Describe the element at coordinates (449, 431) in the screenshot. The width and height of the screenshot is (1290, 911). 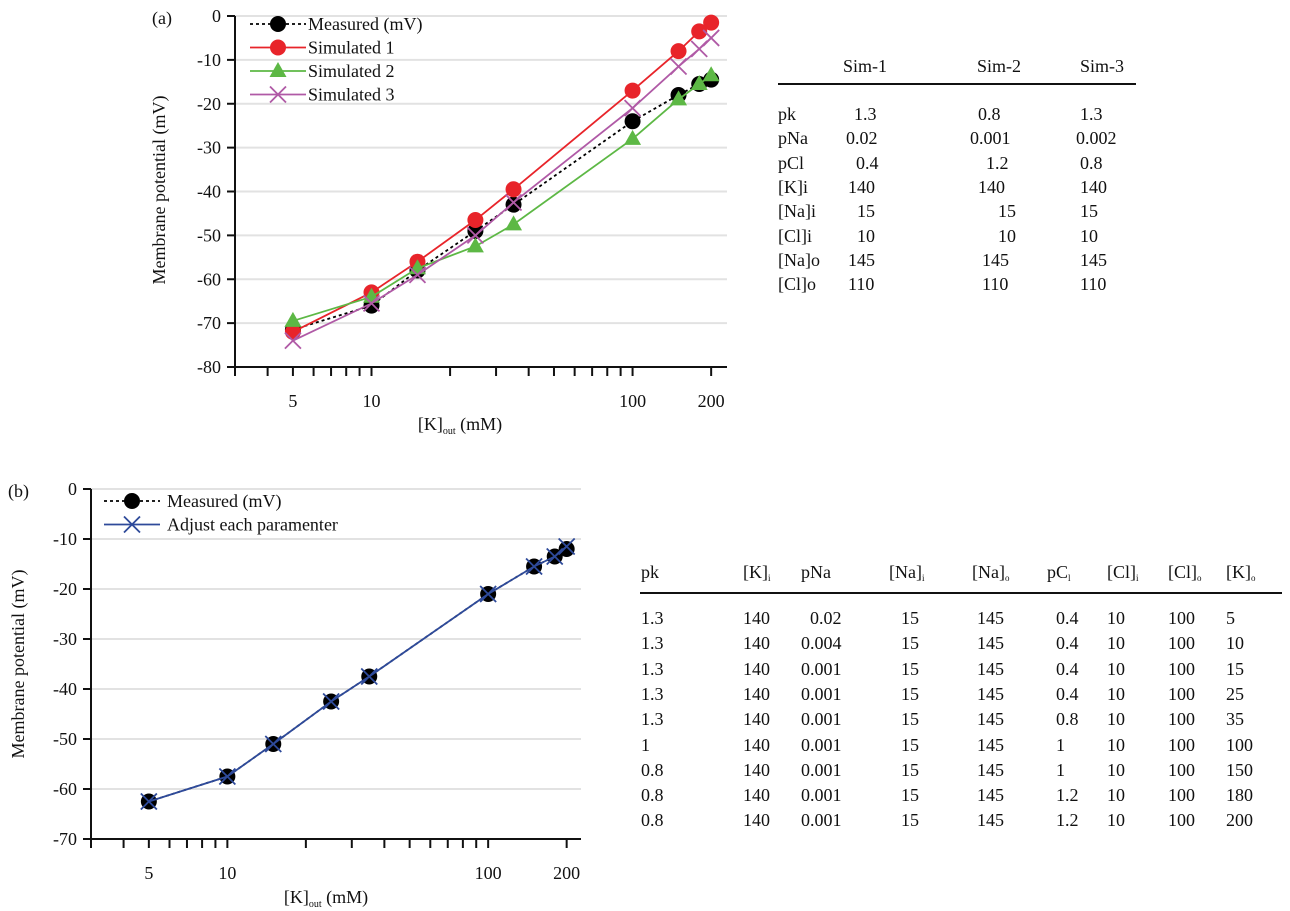
I see `x-axis-title-sub: out` at that location.